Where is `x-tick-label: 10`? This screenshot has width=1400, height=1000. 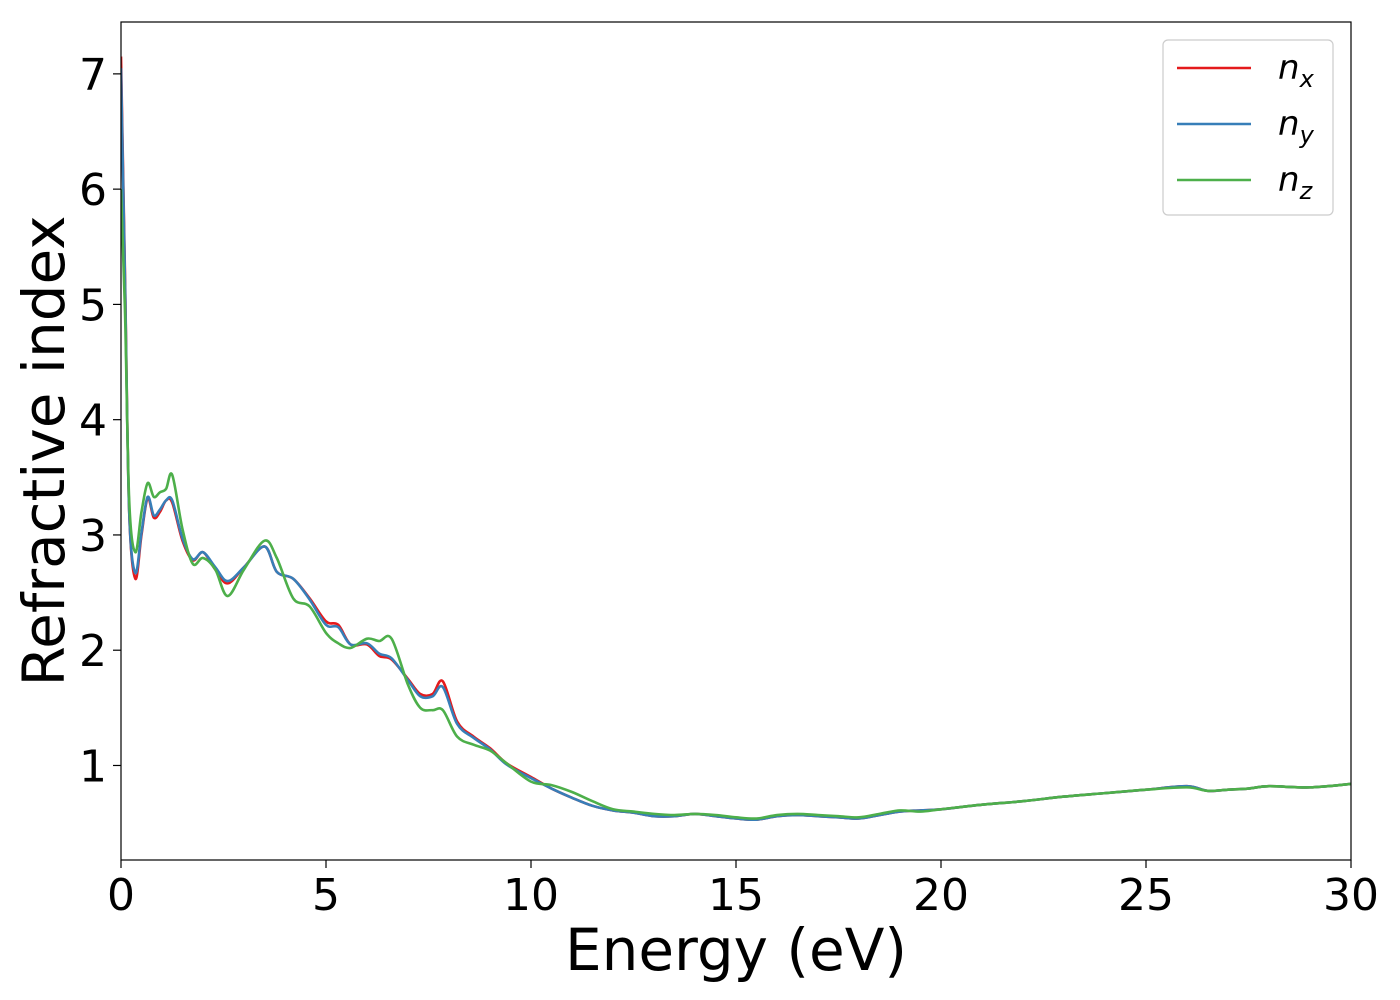 x-tick-label: 10 is located at coordinates (531, 895).